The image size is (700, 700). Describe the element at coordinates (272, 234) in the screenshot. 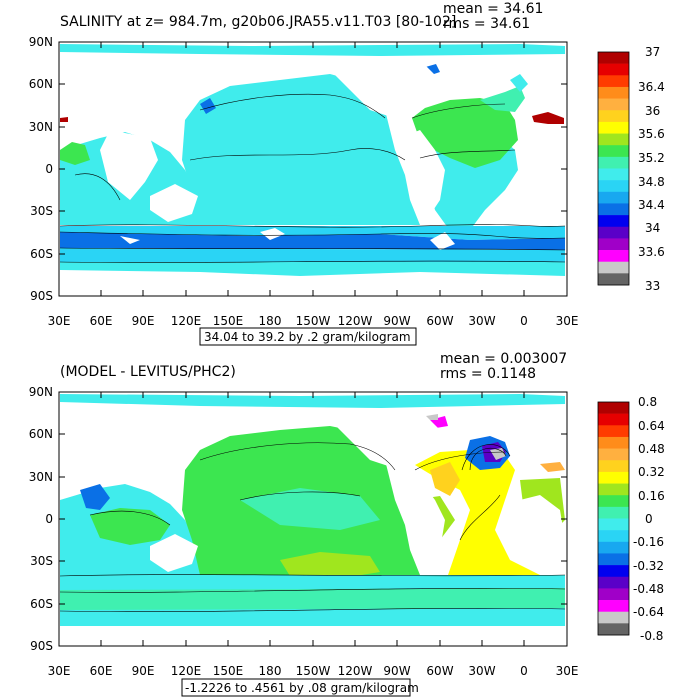

I see `land-new-zealand` at that location.